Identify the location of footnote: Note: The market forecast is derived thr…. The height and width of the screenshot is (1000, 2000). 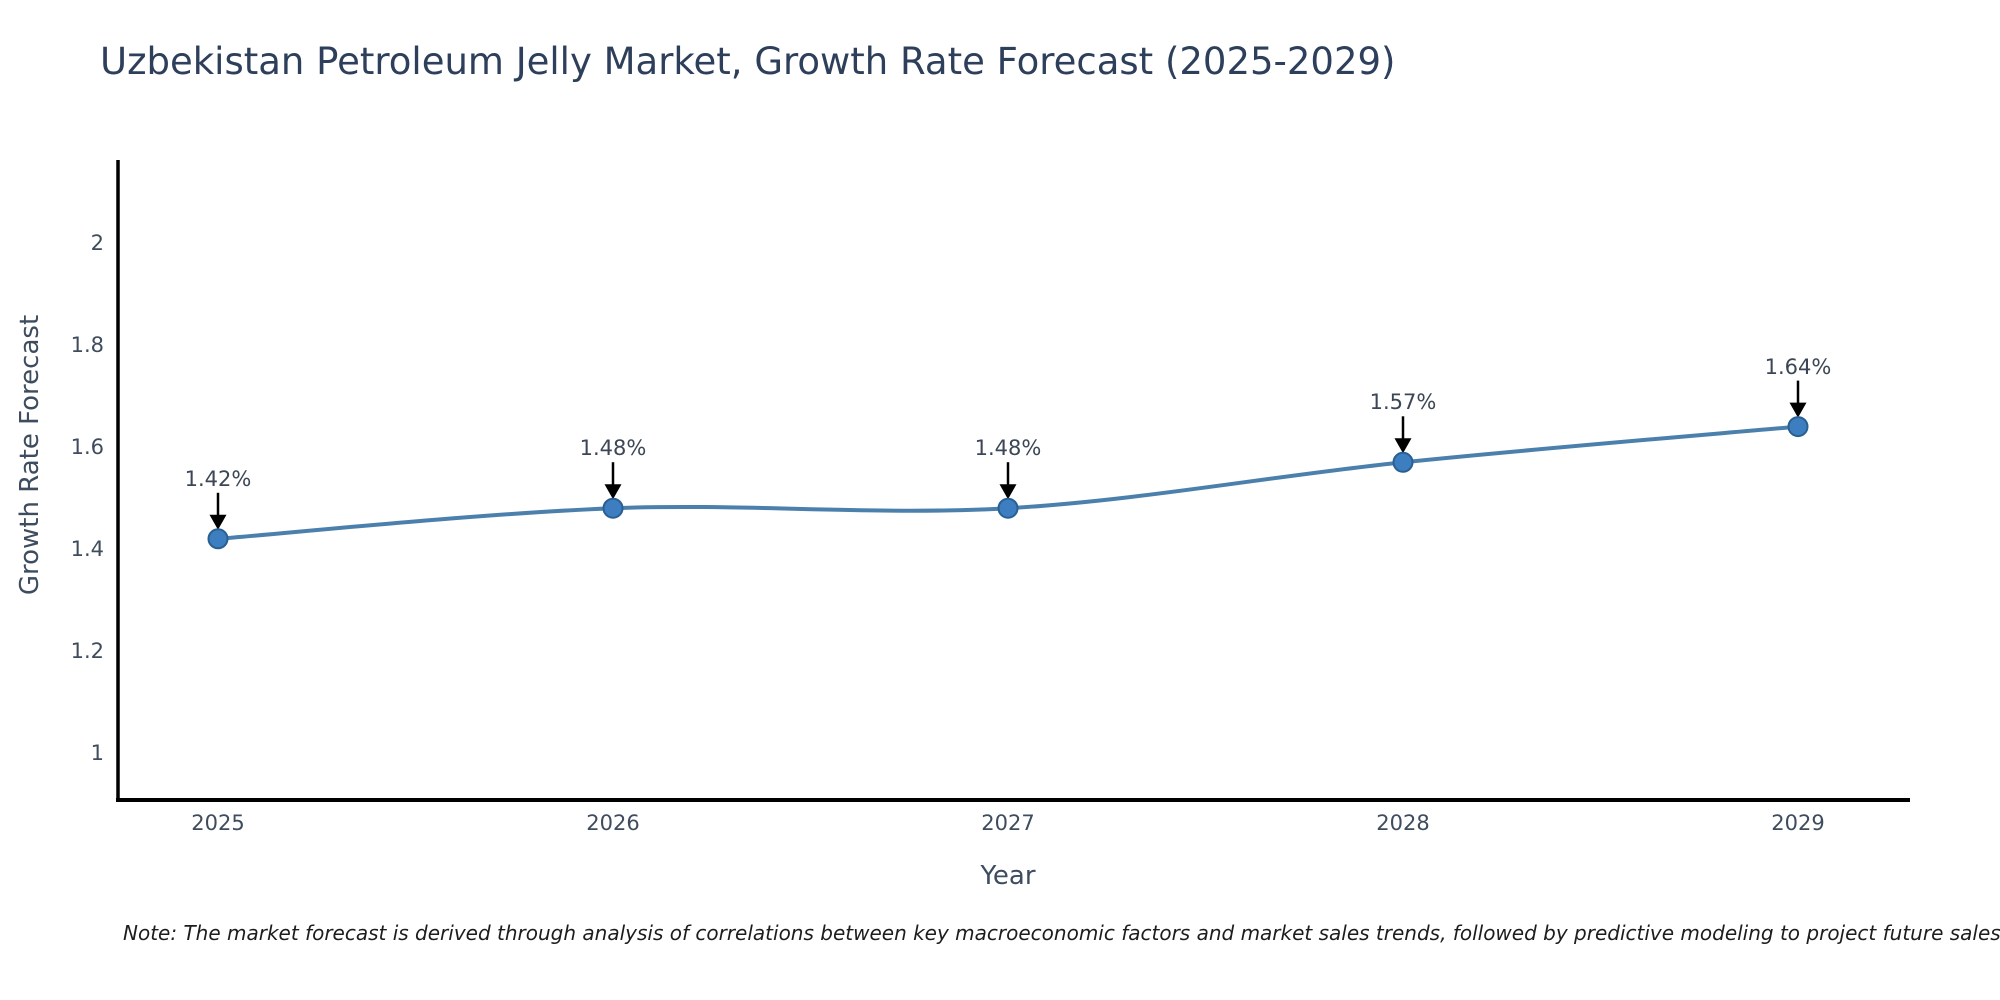
(1061, 933).